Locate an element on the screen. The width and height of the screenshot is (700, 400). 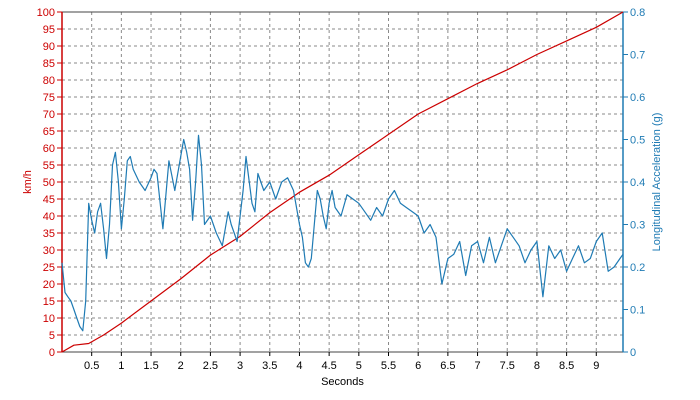
left-tick-label: 15 is located at coordinates (49, 302).